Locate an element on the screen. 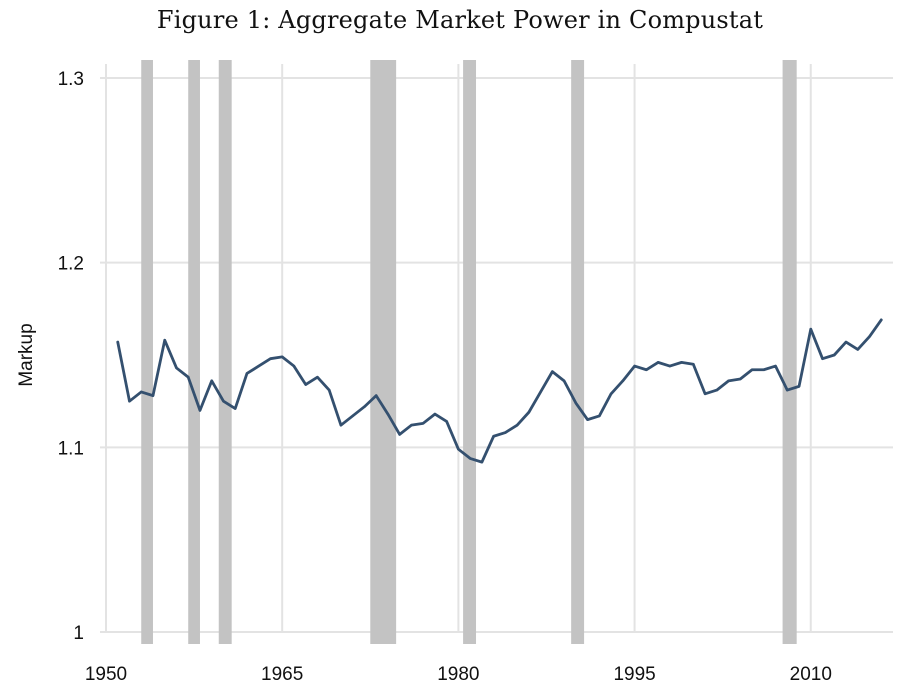 The height and width of the screenshot is (696, 920). y-axis-ticks: 1 1.1 1.2 1.3 is located at coordinates (71, 356).